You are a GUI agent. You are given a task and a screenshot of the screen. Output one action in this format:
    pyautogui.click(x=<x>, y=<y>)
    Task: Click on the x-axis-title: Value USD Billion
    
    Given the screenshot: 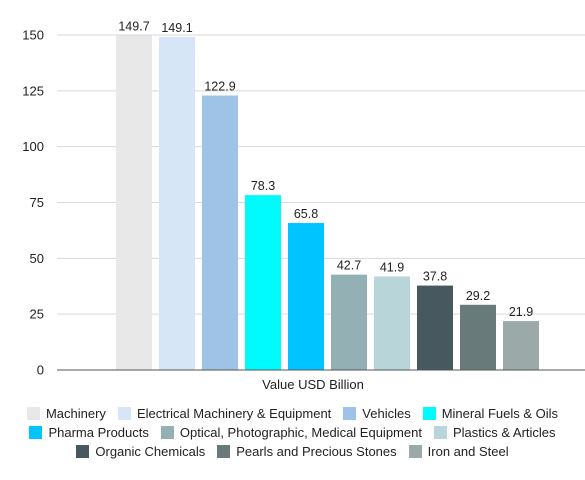 What is the action you would take?
    pyautogui.click(x=313, y=384)
    